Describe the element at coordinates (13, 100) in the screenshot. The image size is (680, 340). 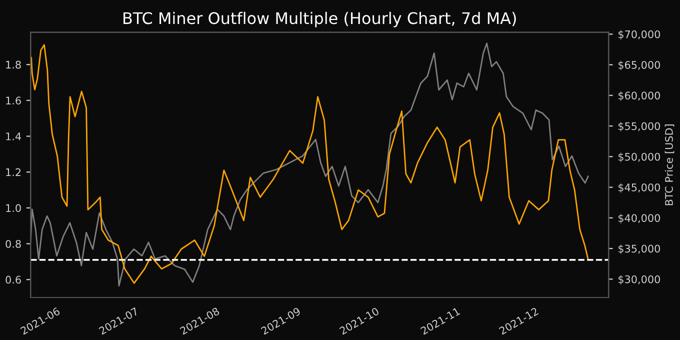
I see `y-tick-label: 1.6` at that location.